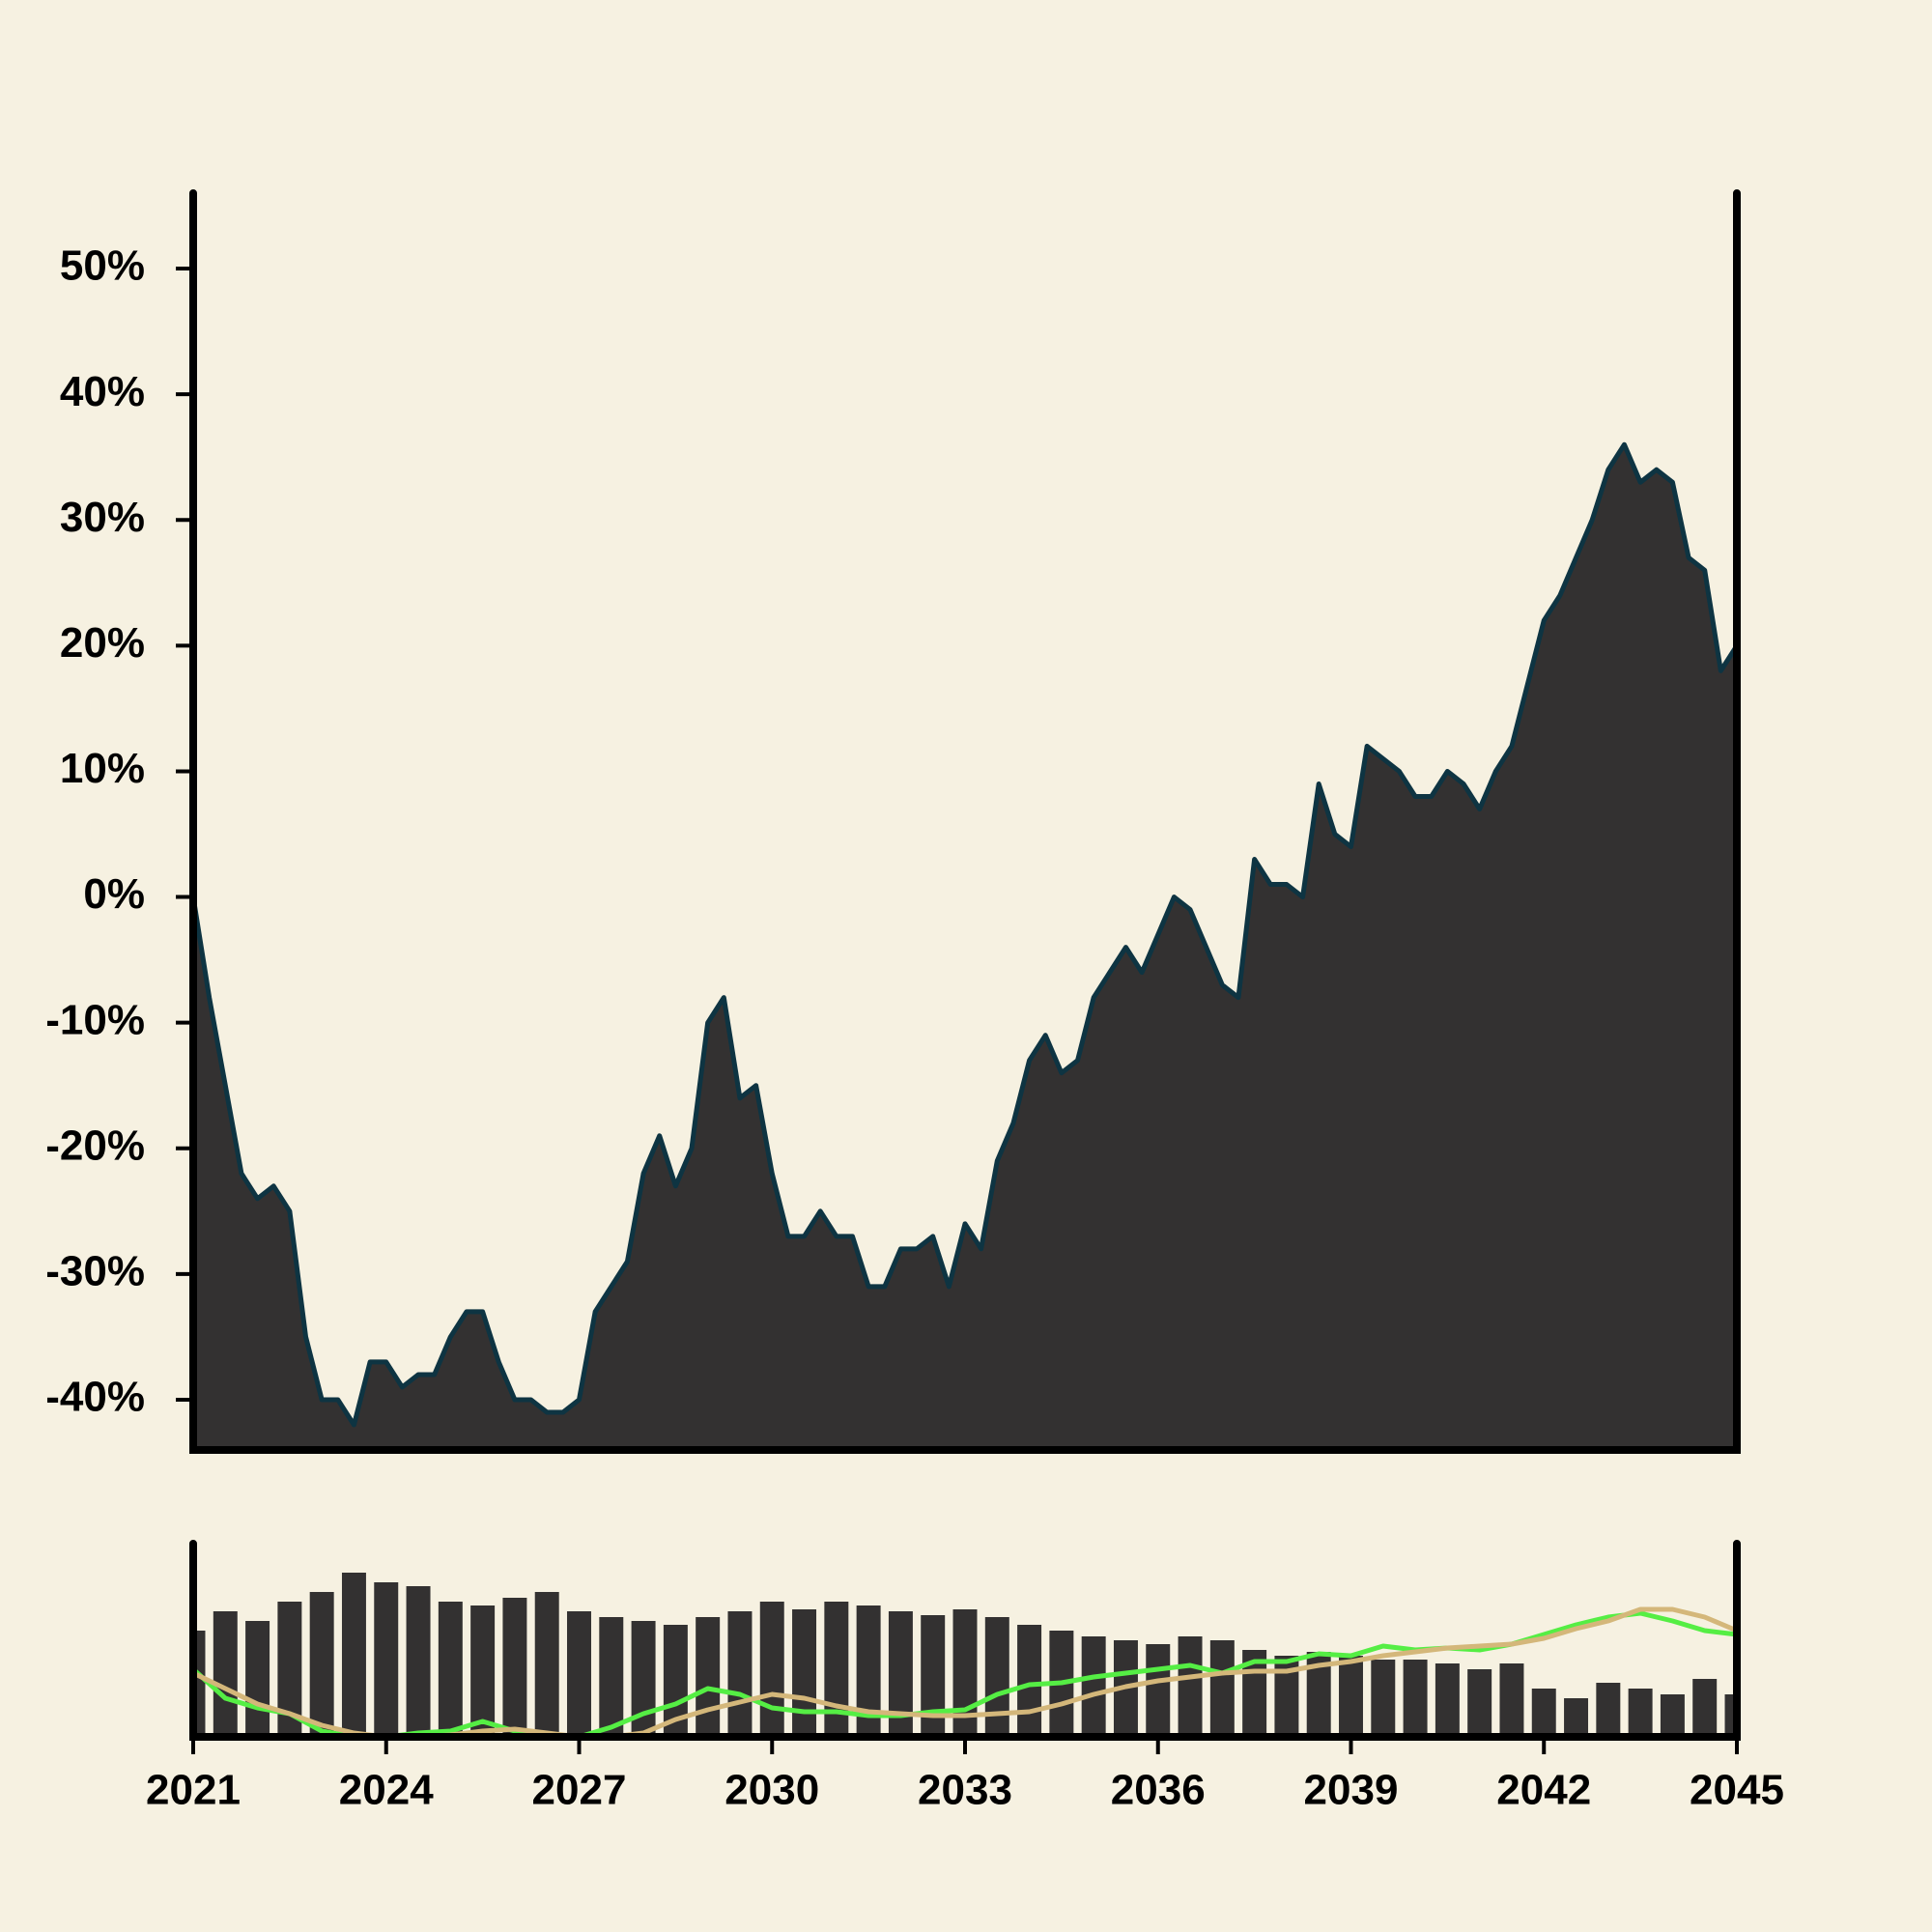 This screenshot has height=1932, width=1932. I want to click on y-tick-label: -30%, so click(95, 1270).